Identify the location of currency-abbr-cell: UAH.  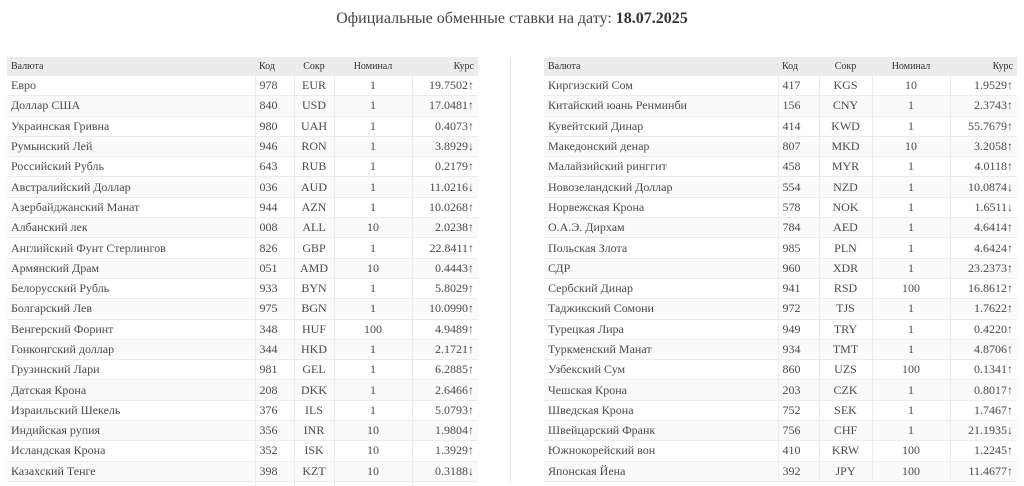
(313, 126).